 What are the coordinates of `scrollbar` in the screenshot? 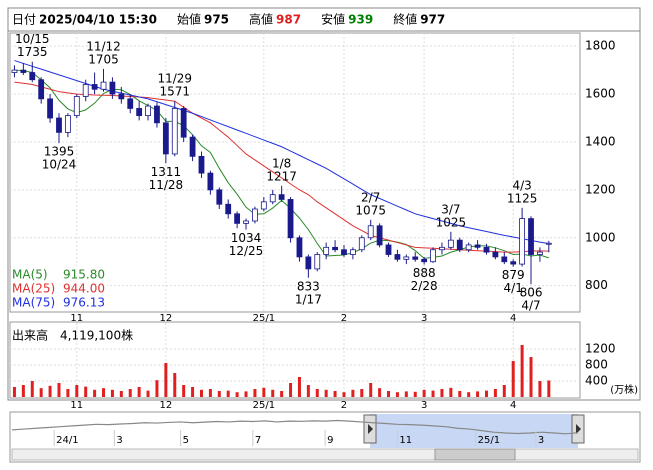 It's located at (325, 454).